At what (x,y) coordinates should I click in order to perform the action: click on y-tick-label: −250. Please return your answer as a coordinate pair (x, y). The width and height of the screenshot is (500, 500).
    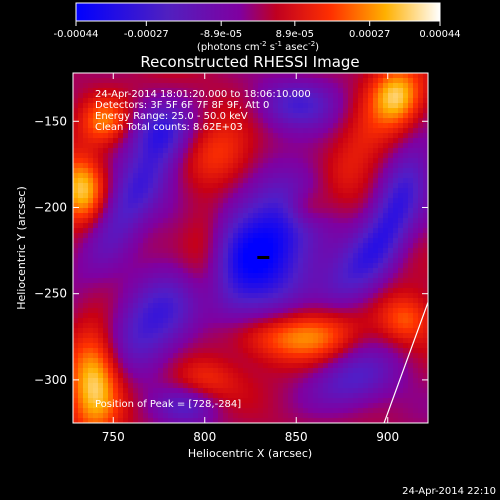
    Looking at the image, I should click on (50, 294).